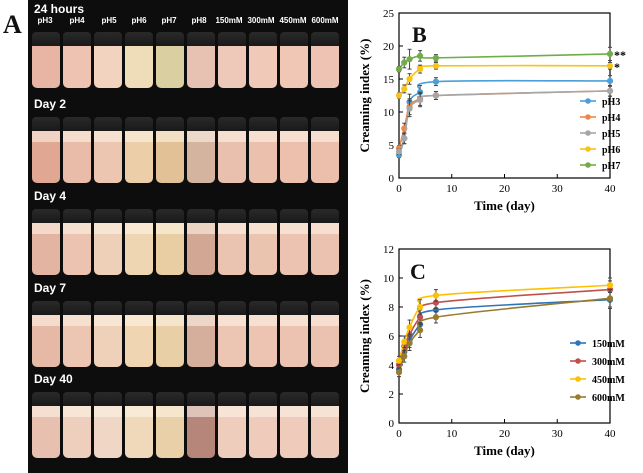  I want to click on panel-letter: B, so click(419, 34).